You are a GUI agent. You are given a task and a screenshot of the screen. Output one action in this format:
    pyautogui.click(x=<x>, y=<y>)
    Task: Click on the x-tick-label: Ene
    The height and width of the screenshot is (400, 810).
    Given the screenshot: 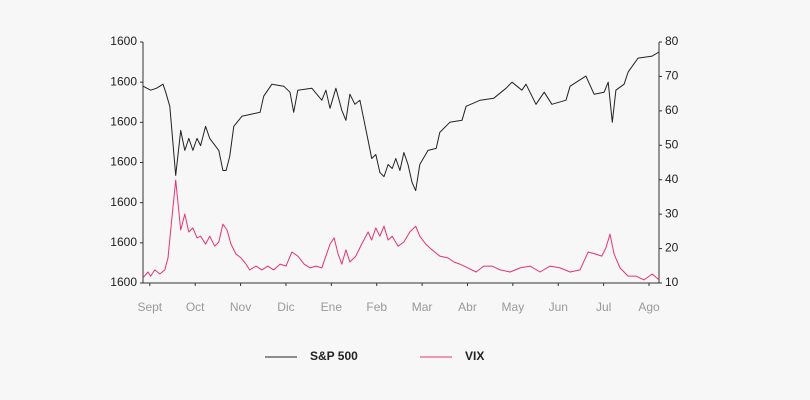 What is the action you would take?
    pyautogui.click(x=332, y=307)
    